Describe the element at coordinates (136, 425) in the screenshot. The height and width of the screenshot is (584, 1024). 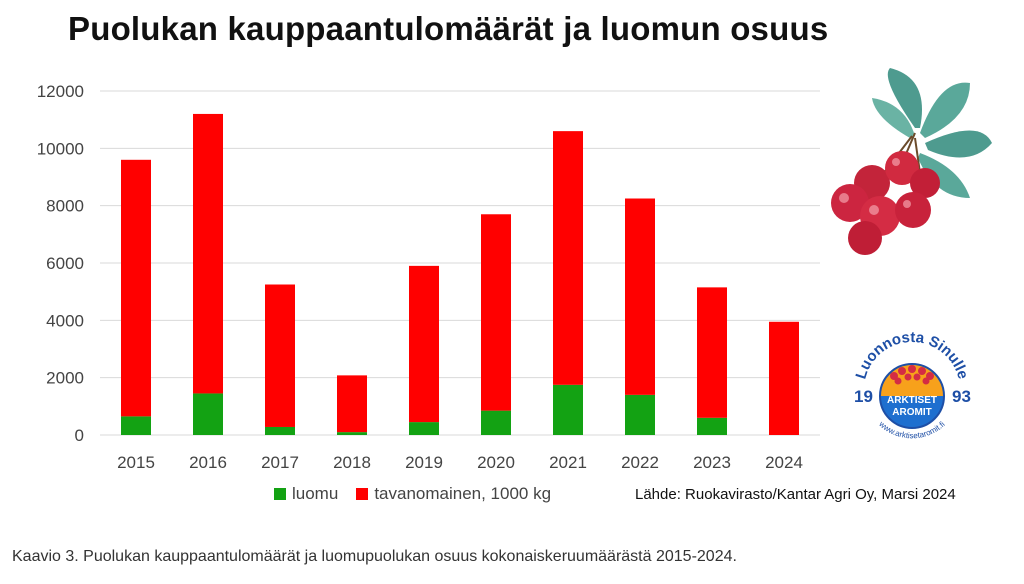
I see `bar-luomu-2015` at that location.